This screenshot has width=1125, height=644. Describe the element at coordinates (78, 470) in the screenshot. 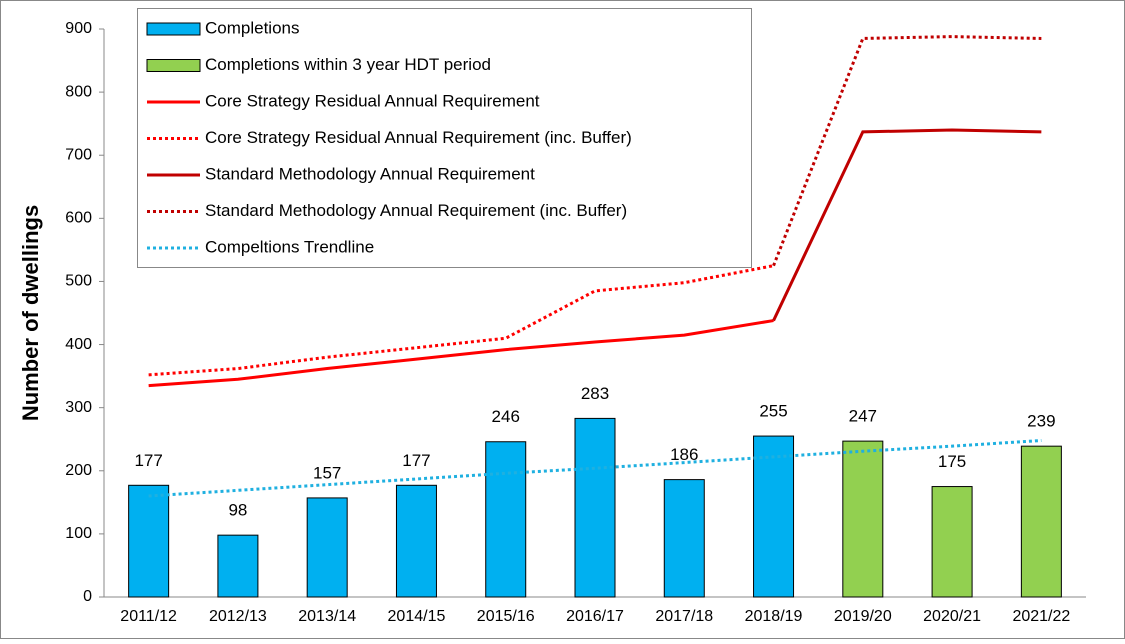

I see `y-tick-label: 200` at that location.